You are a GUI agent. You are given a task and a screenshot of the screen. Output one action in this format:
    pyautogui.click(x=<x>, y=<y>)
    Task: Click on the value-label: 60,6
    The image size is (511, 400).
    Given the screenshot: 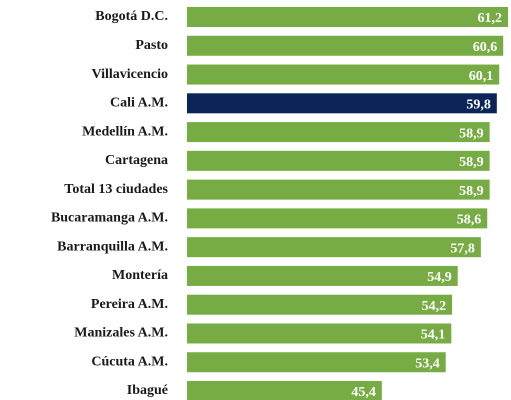 What is the action you would take?
    pyautogui.click(x=485, y=47)
    